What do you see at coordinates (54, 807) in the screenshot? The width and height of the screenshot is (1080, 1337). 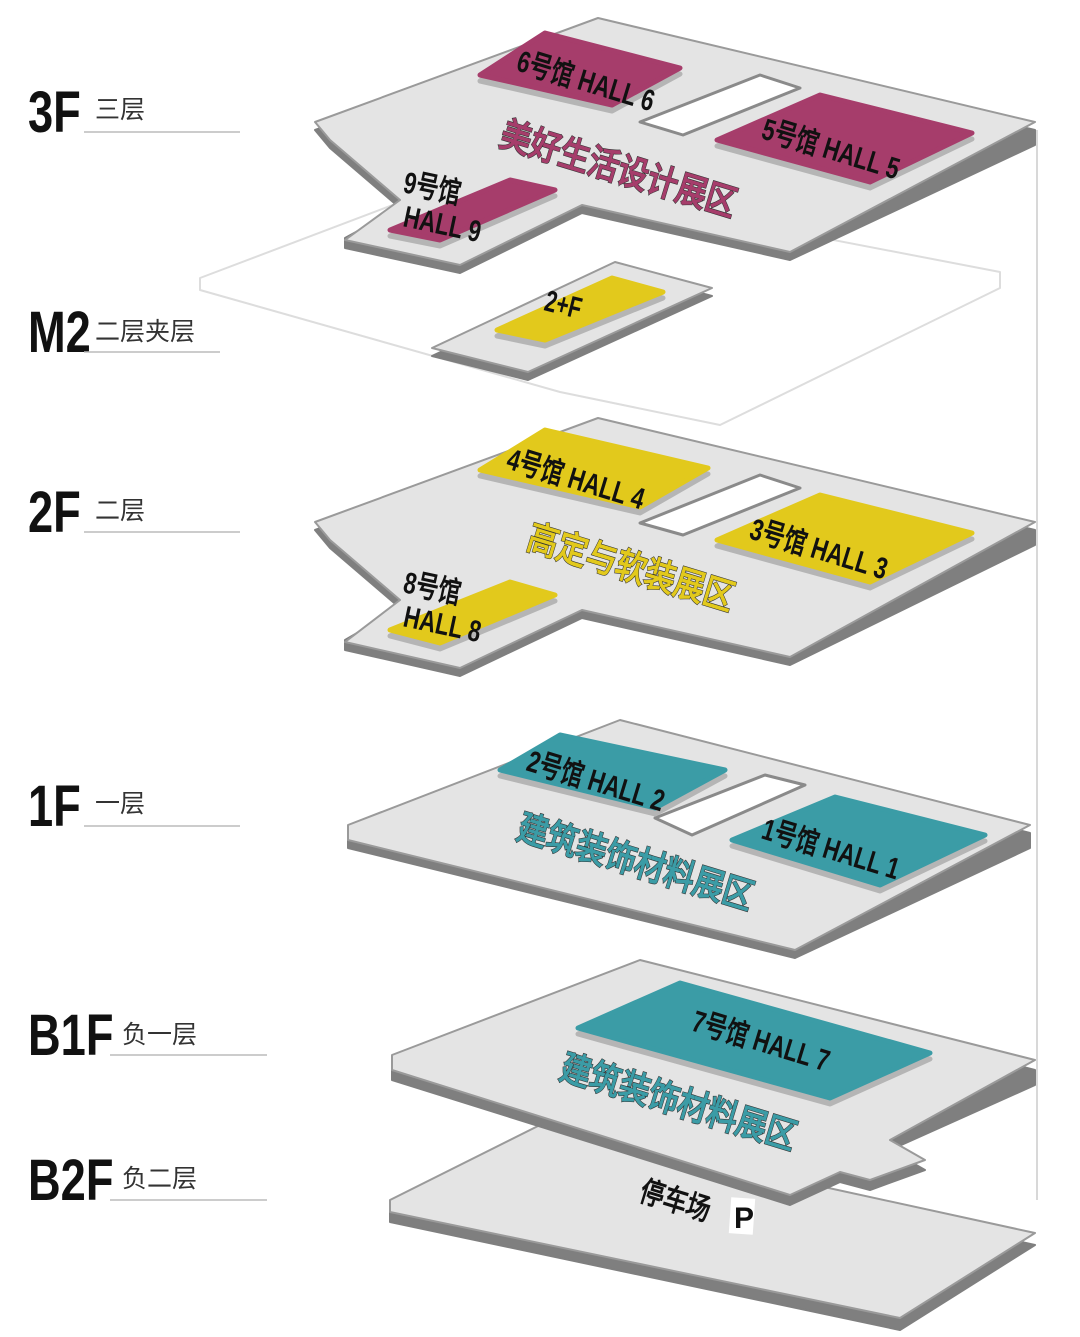 I see `floor-code: 1F` at bounding box center [54, 807].